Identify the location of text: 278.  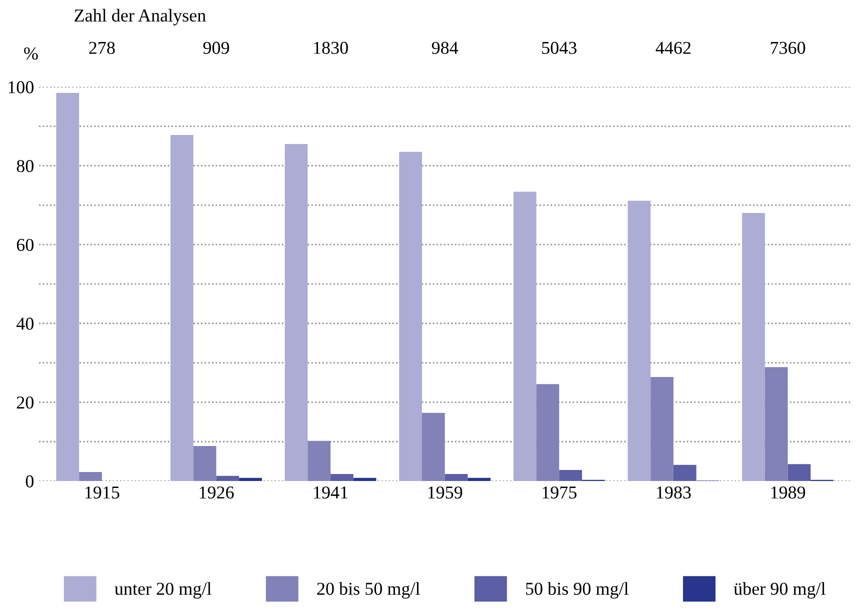
(102, 48).